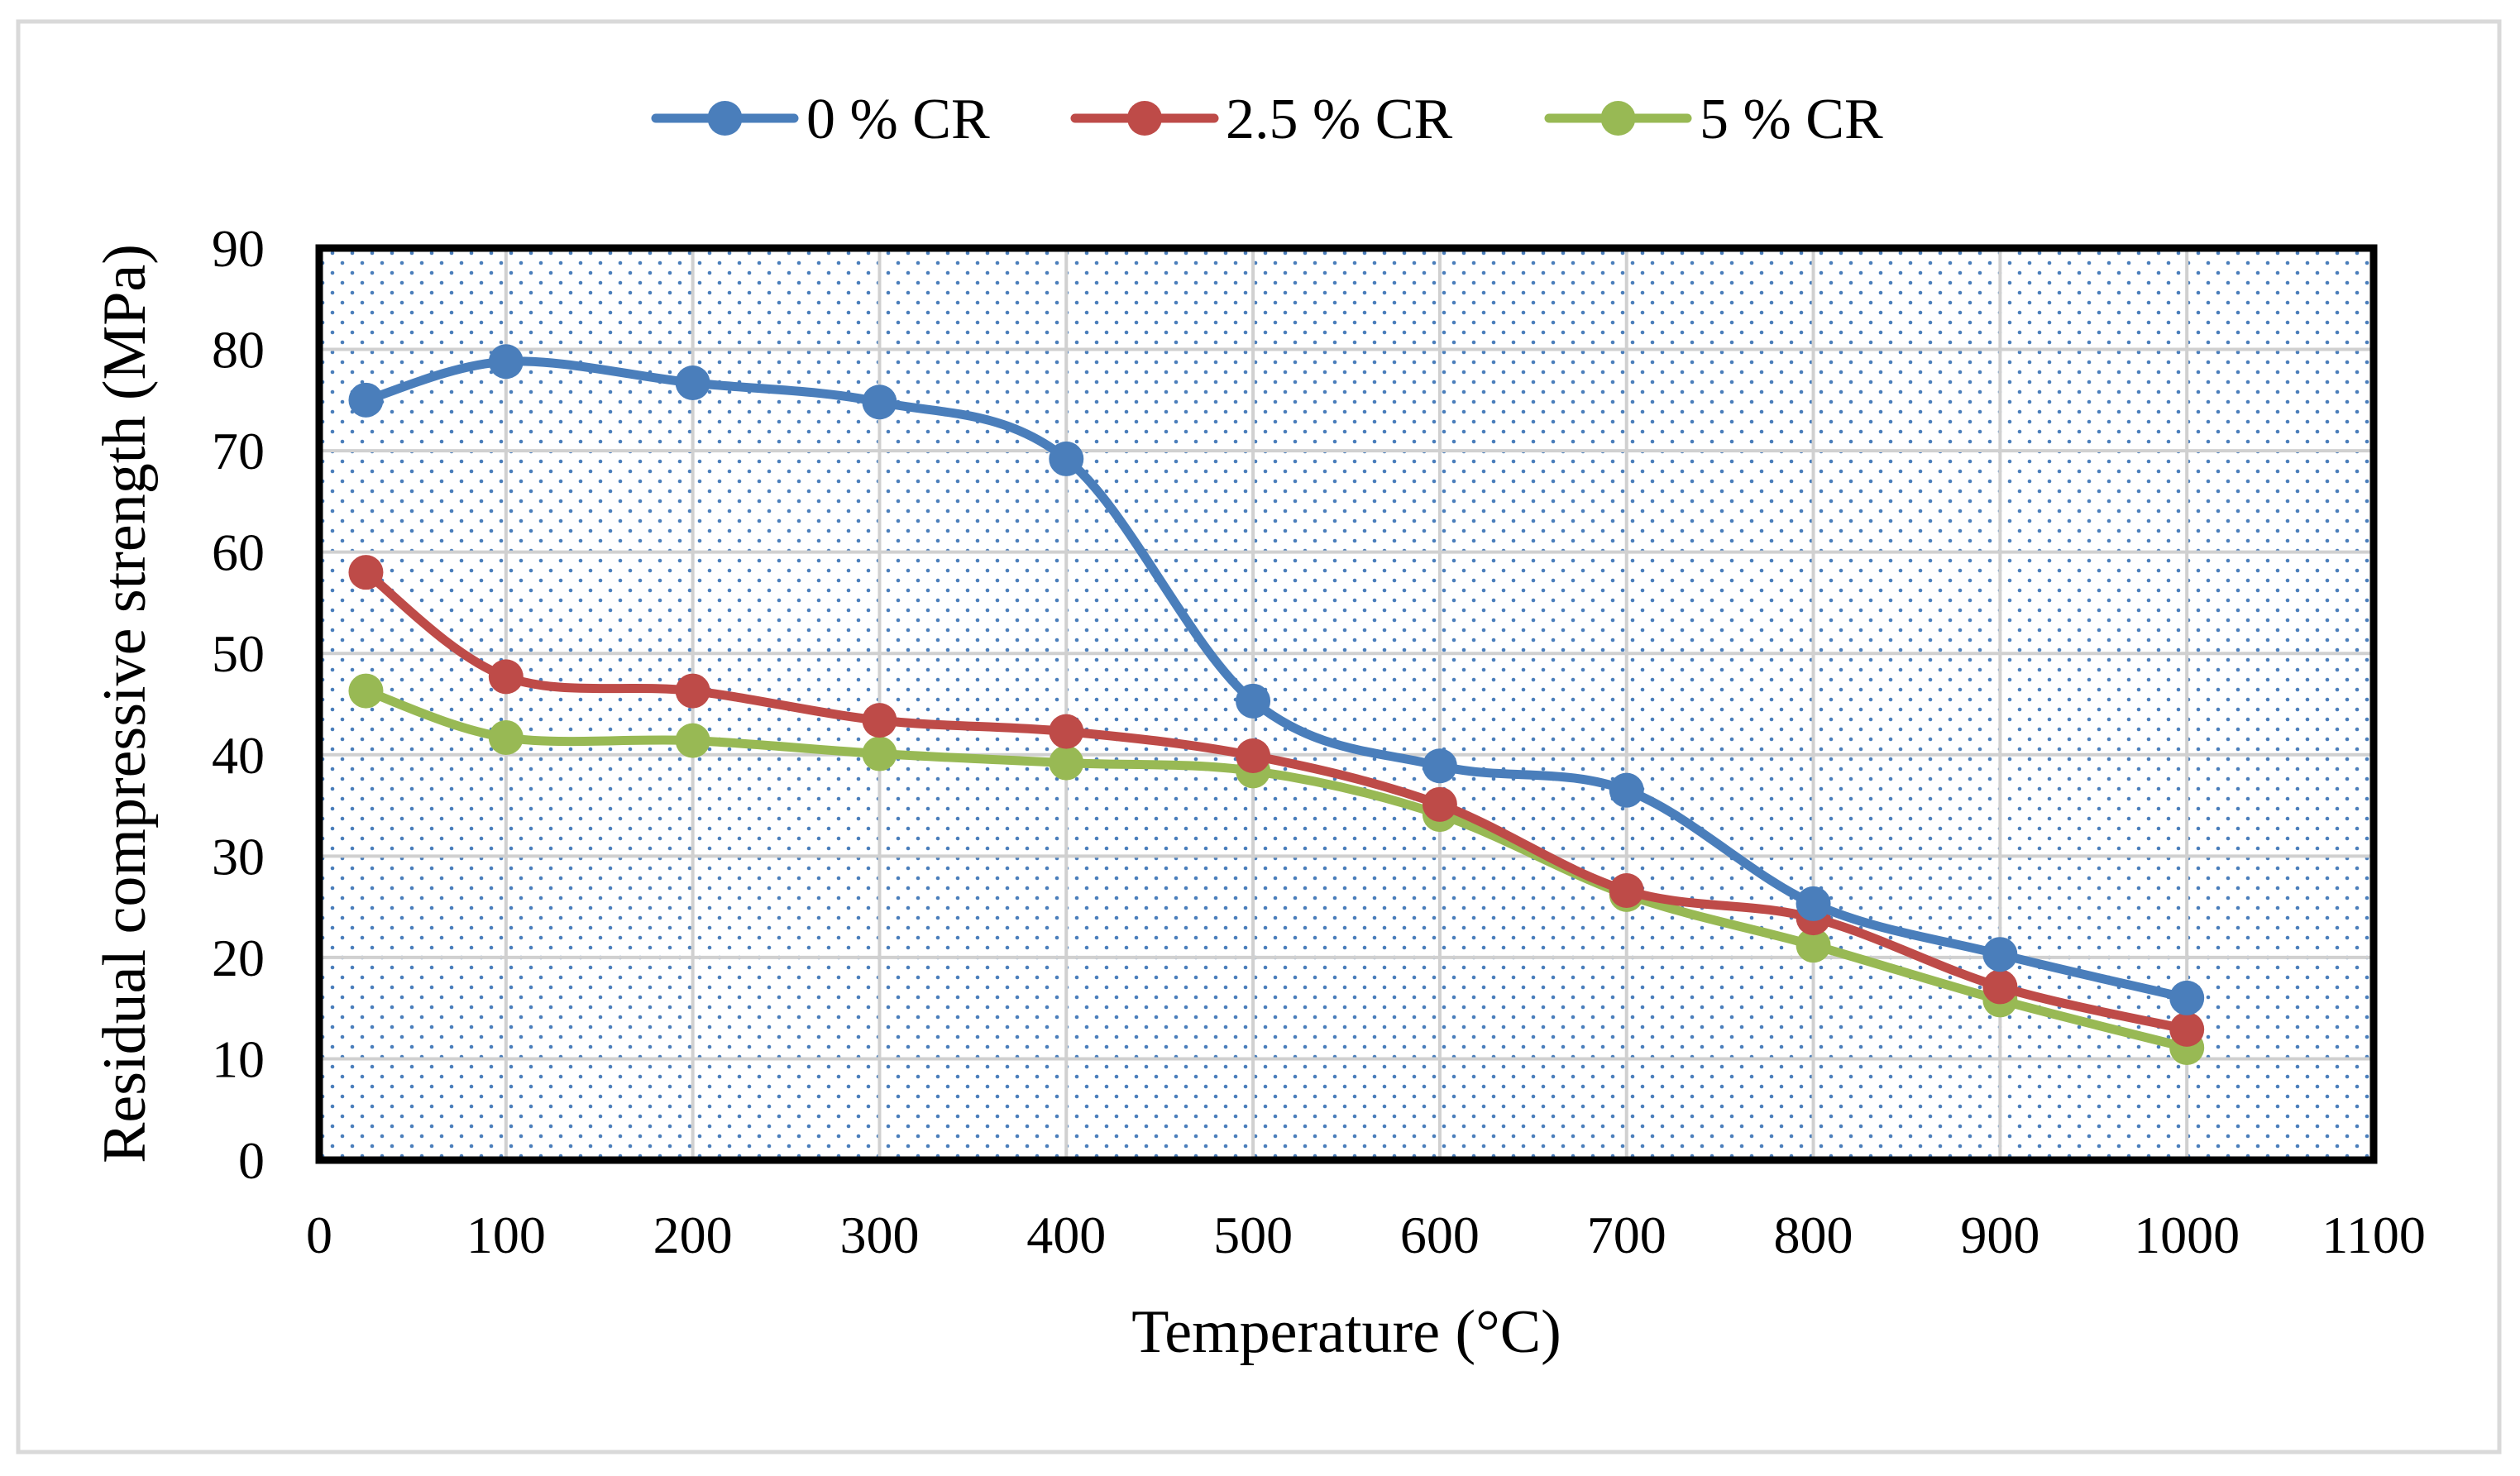 This screenshot has width=2520, height=1476. I want to click on x-tick-label: 100, so click(506, 1235).